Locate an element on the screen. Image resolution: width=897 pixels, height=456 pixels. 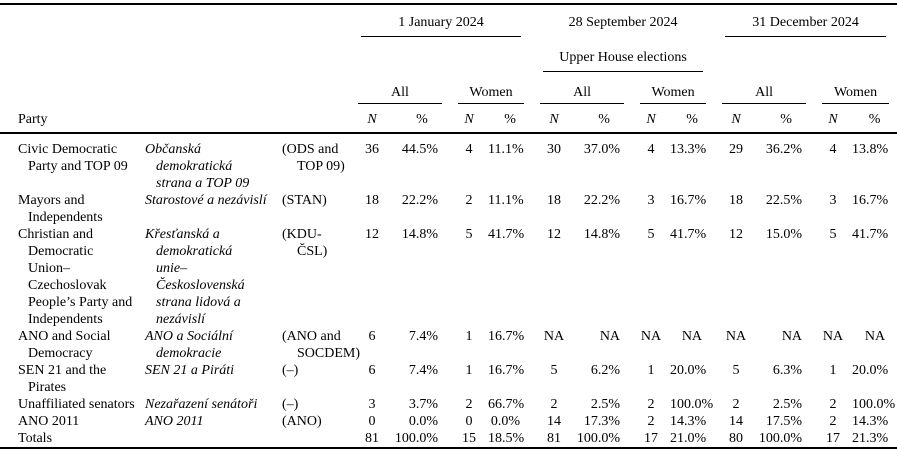
count-cell: 36 is located at coordinates (372, 149).